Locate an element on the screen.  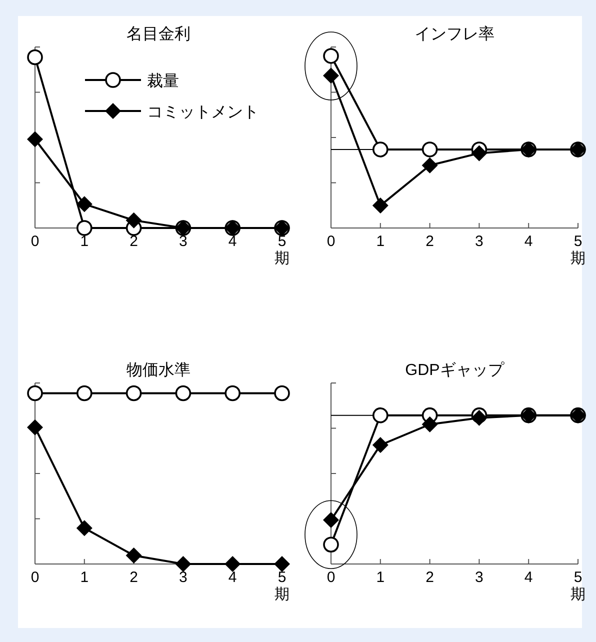
chart-title: 物価水準 is located at coordinates (158, 370).